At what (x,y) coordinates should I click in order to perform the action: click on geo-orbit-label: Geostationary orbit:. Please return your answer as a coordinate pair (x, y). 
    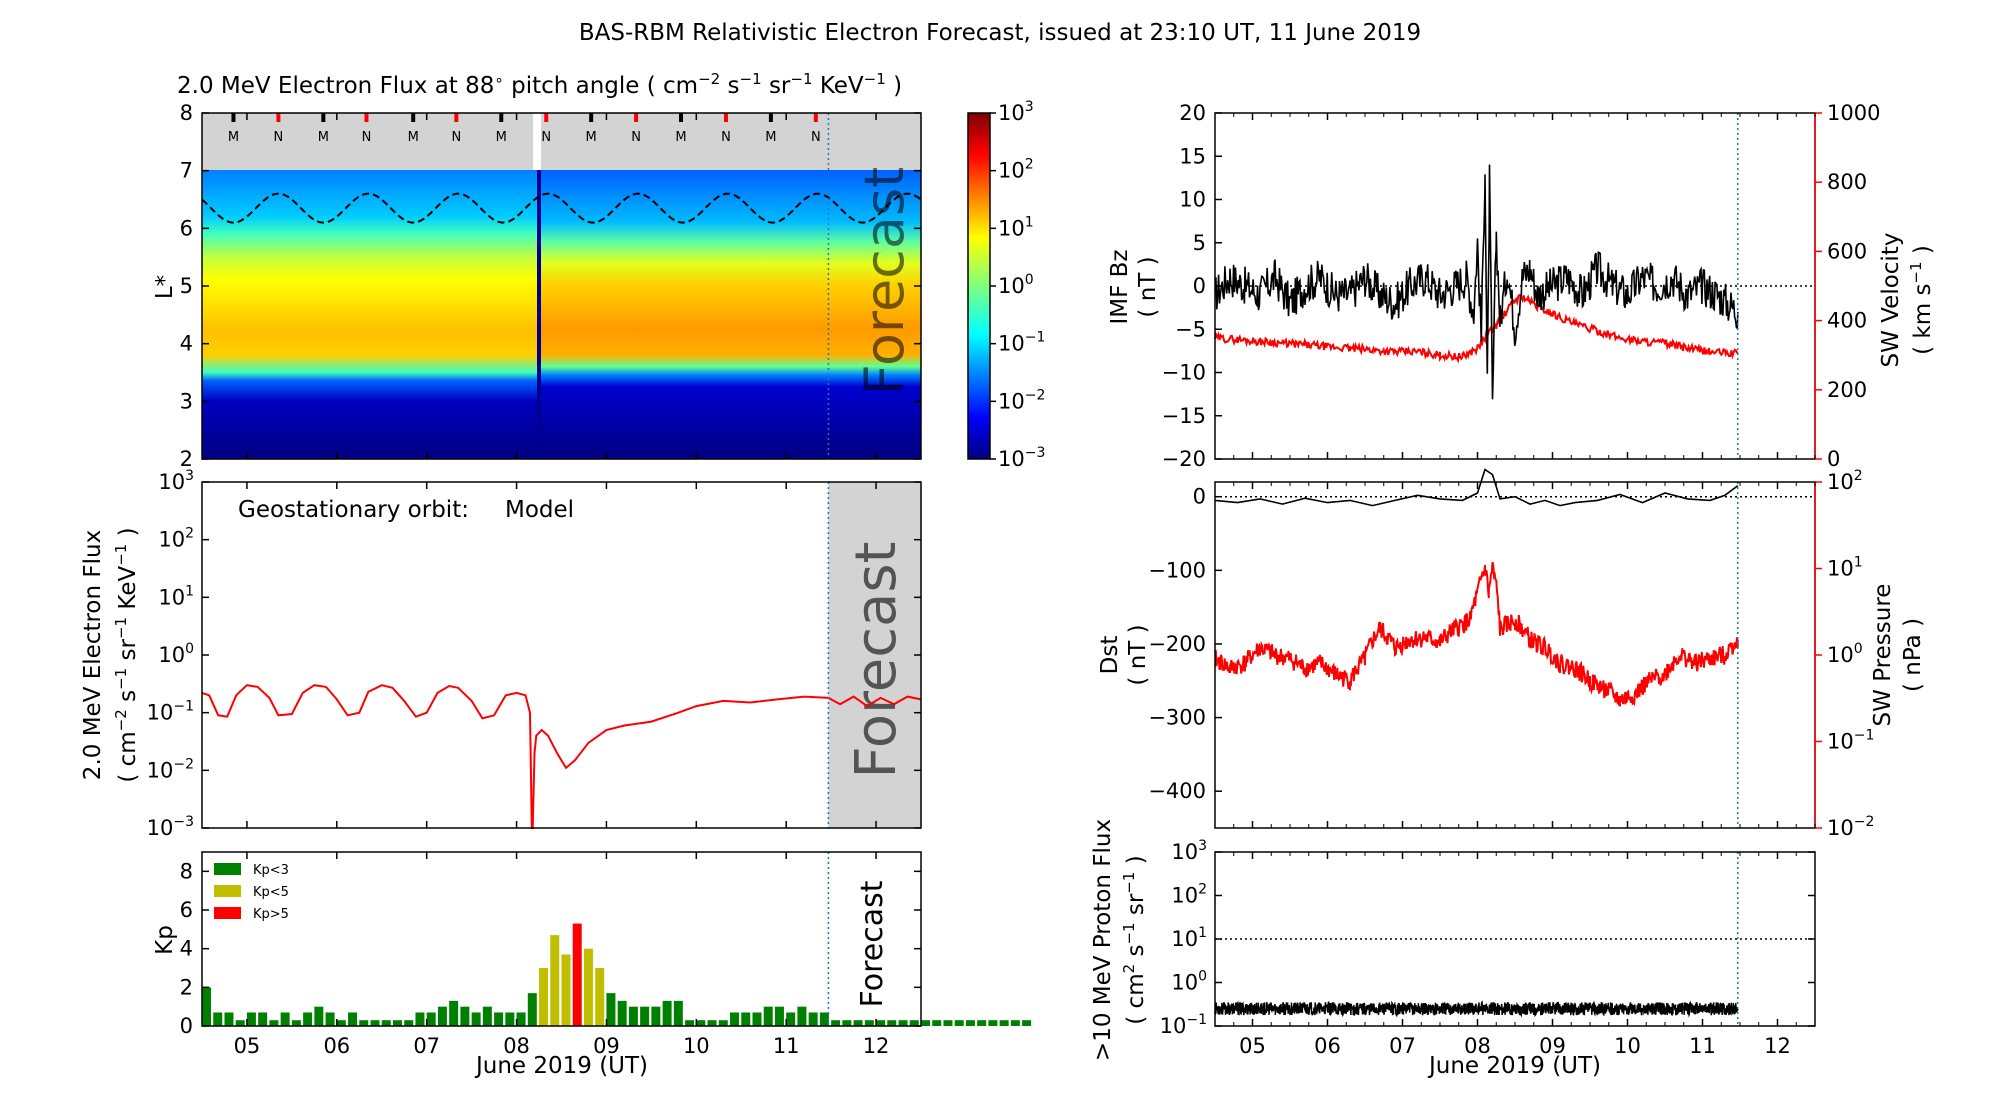
    Looking at the image, I should click on (353, 510).